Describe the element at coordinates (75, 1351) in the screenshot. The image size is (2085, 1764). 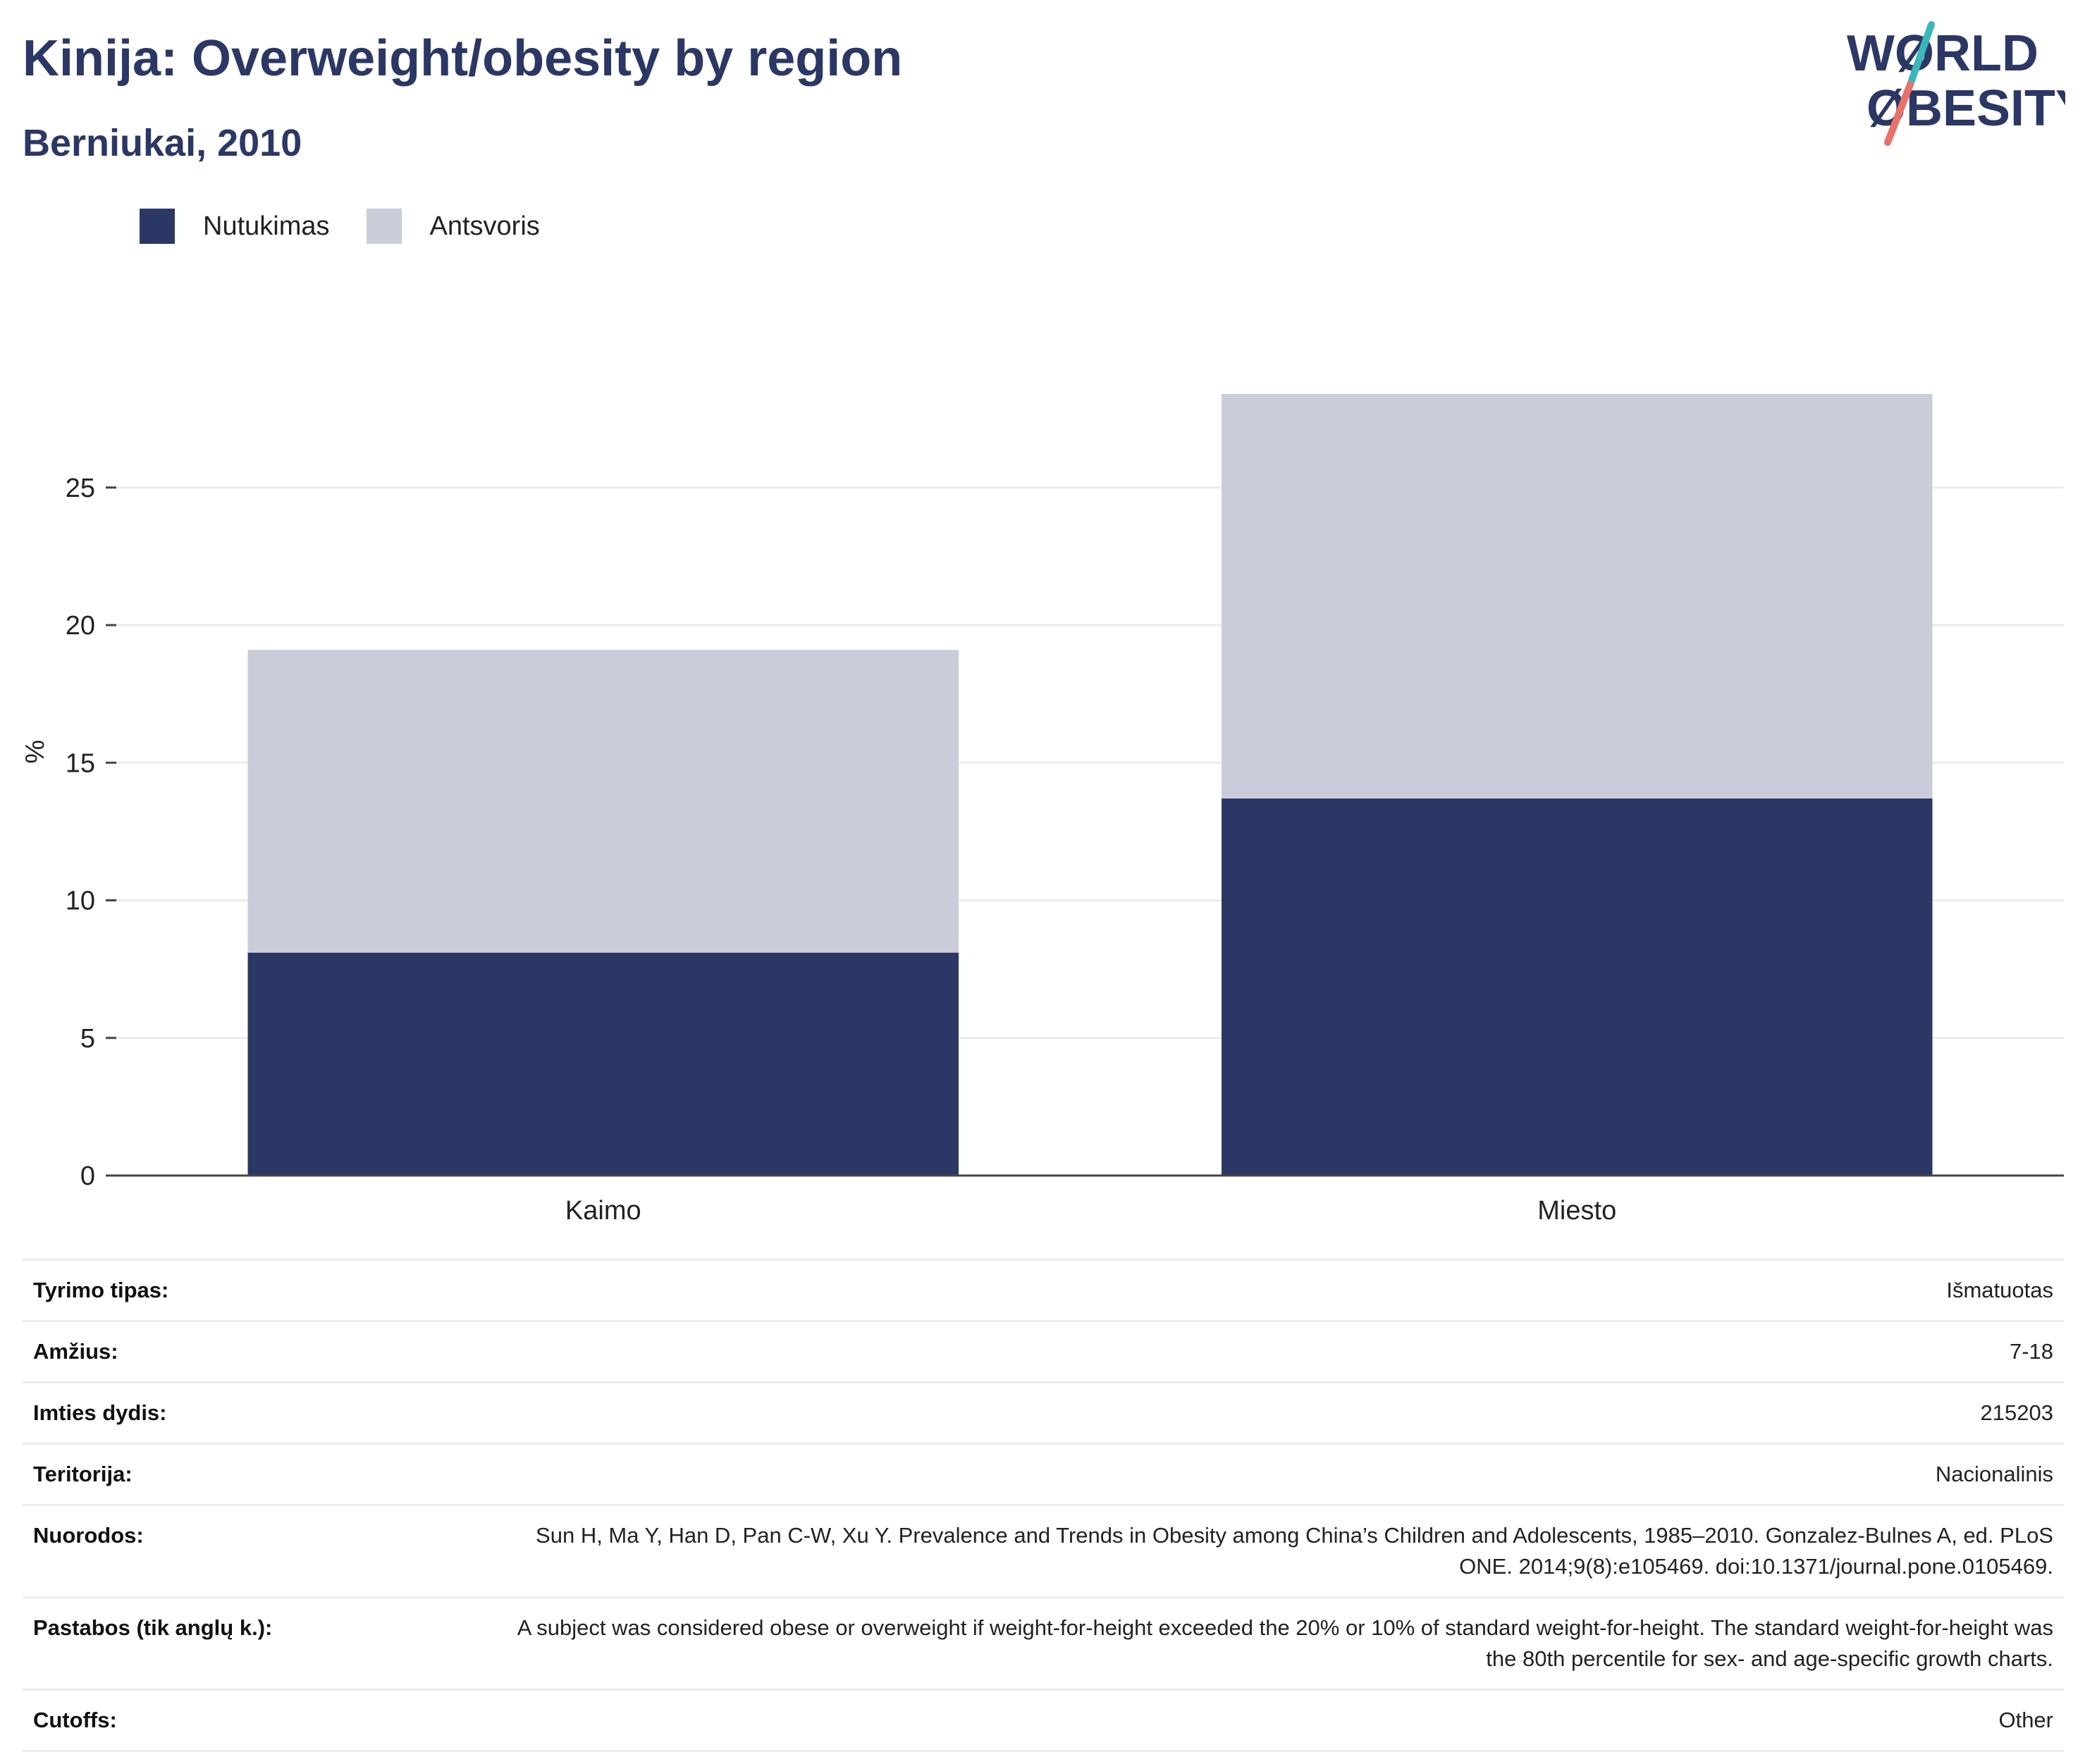
I see `metadata-key: Amžius:` at that location.